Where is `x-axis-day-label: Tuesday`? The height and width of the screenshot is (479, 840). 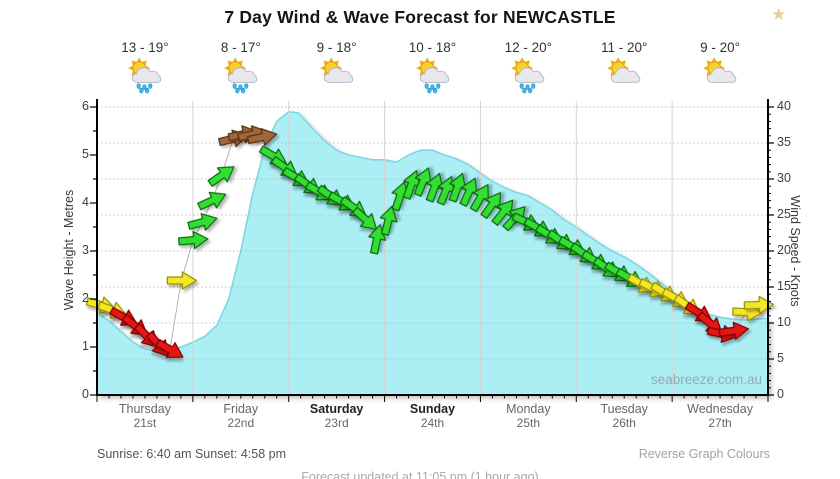
x-axis-day-label: Tuesday is located at coordinates (624, 409).